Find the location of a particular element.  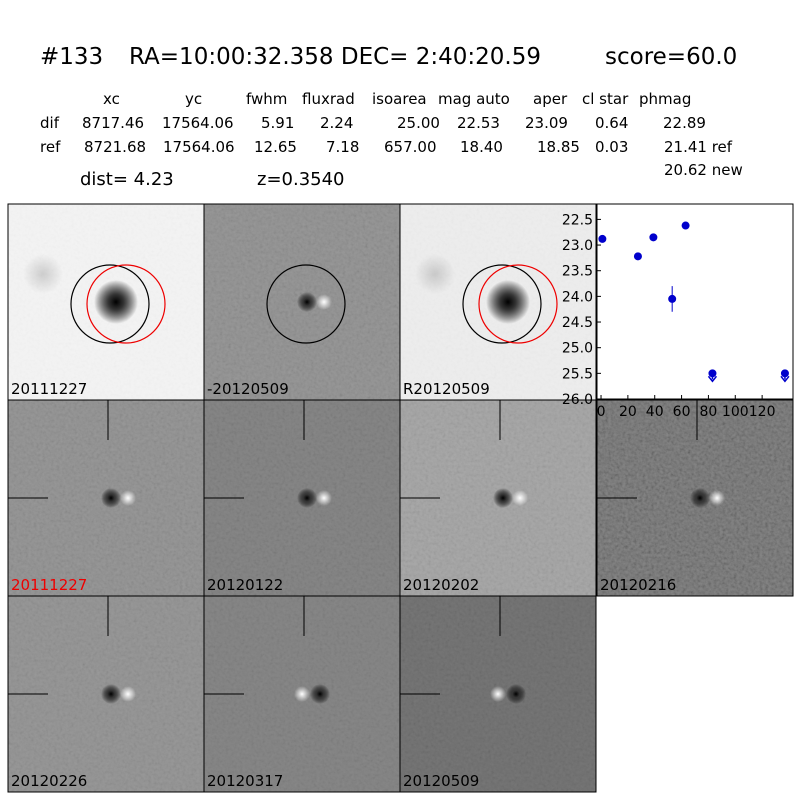

new-mag: 20.62 new is located at coordinates (703, 170).